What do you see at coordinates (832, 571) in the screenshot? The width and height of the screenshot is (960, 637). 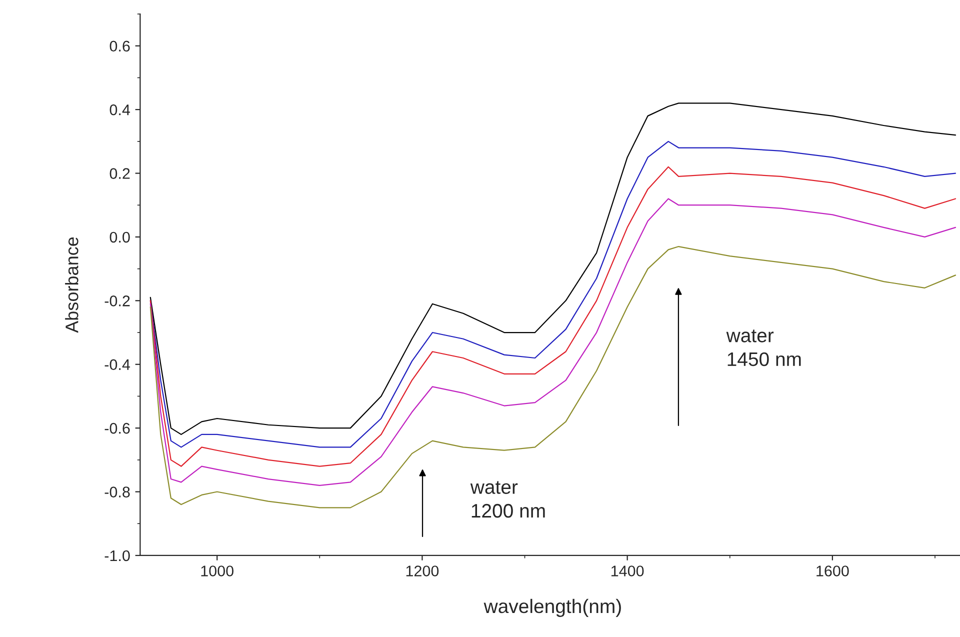 I see `x-tick-label: 1600` at bounding box center [832, 571].